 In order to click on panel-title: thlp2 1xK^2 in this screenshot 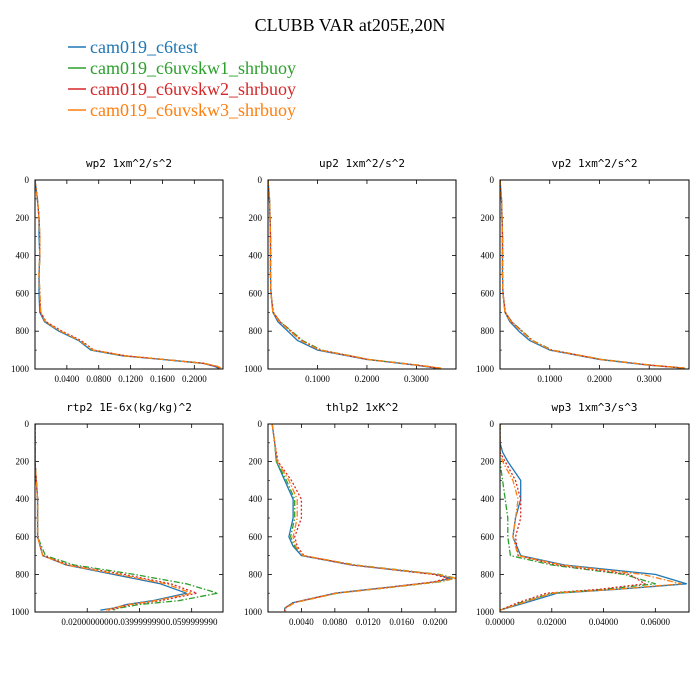, I will do `click(362, 407)`.